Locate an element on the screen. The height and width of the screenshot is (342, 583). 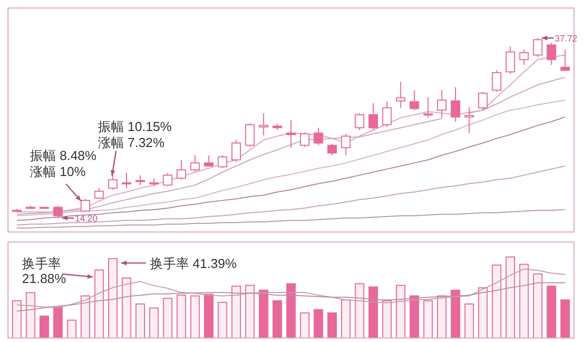
annotation: 换手率 21.88% is located at coordinates (44, 271).